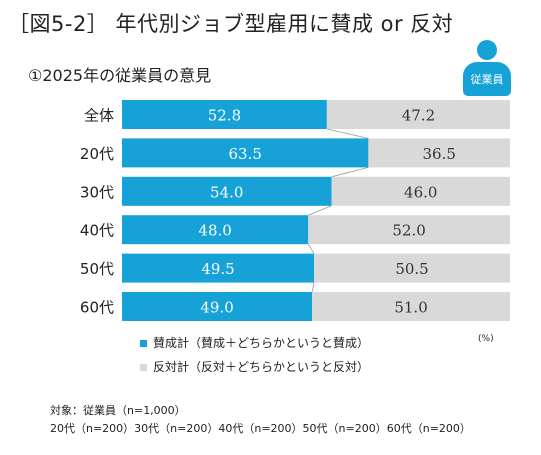  I want to click on category-label: 40代, so click(97, 231).